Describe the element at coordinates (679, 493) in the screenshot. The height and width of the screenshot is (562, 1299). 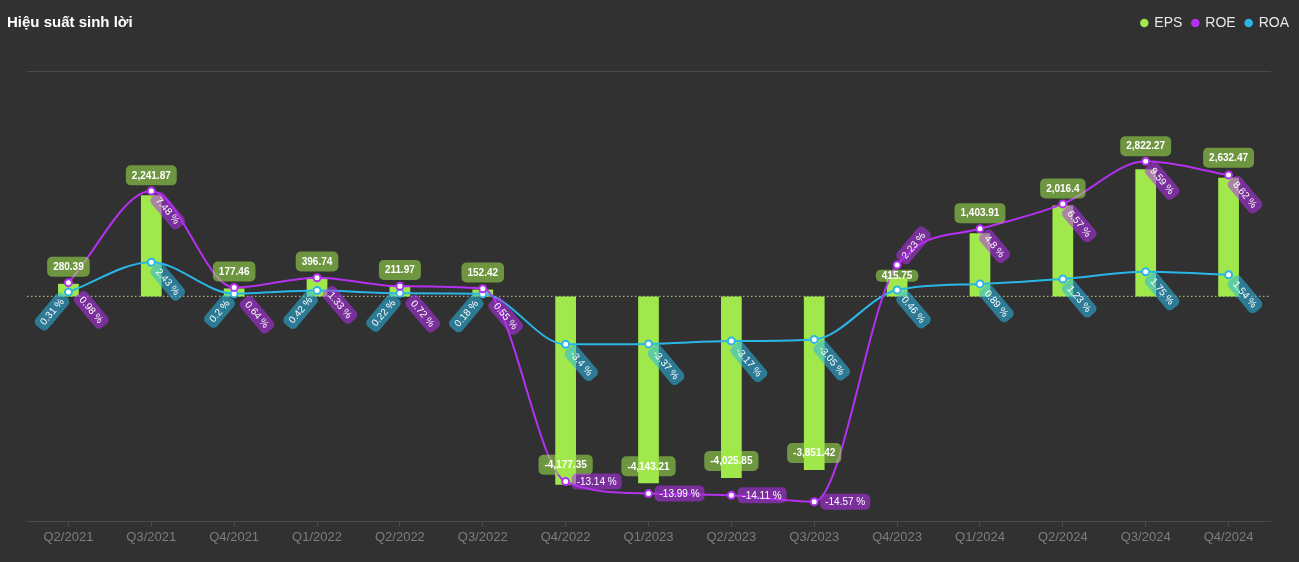
I see `data-label: -13.99 %` at that location.